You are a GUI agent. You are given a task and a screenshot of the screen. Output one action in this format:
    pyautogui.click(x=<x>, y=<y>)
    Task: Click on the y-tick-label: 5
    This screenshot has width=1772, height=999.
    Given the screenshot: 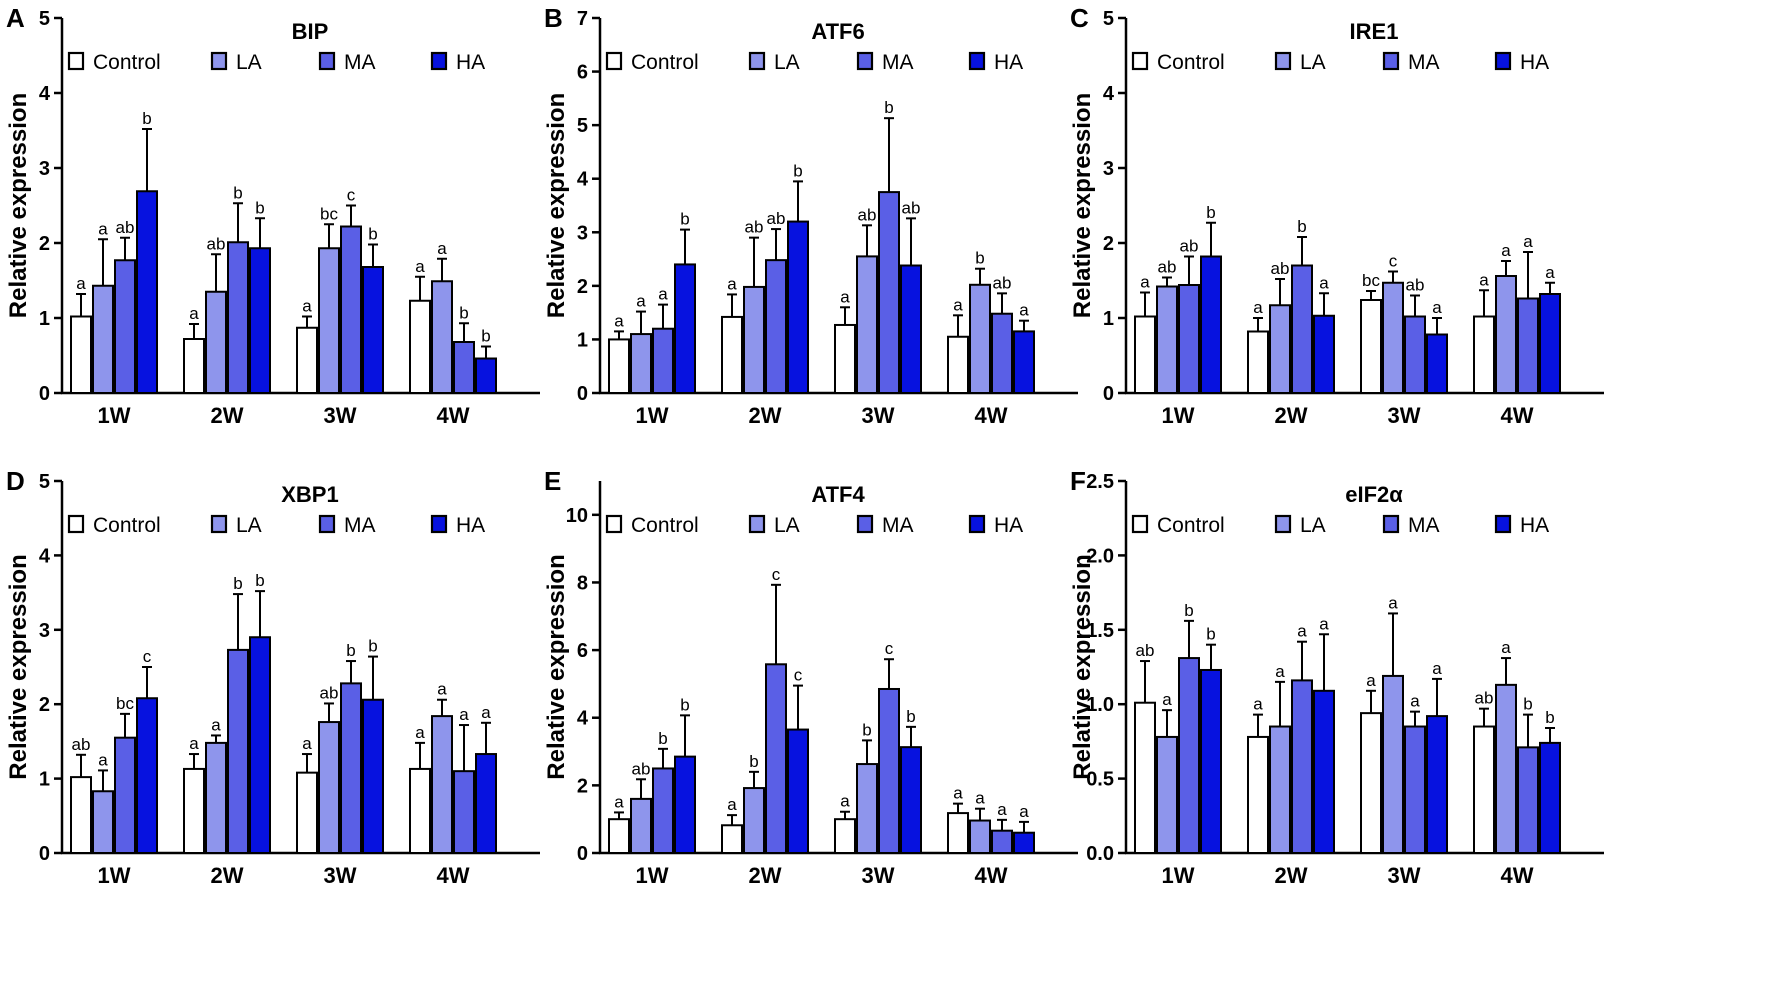 What is the action you would take?
    pyautogui.click(x=1108, y=19)
    